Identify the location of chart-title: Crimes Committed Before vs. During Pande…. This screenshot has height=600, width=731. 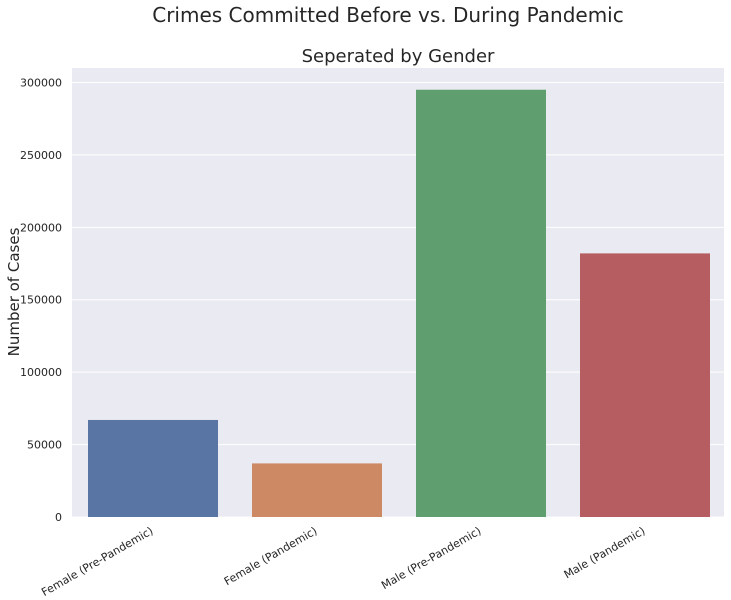
(388, 15).